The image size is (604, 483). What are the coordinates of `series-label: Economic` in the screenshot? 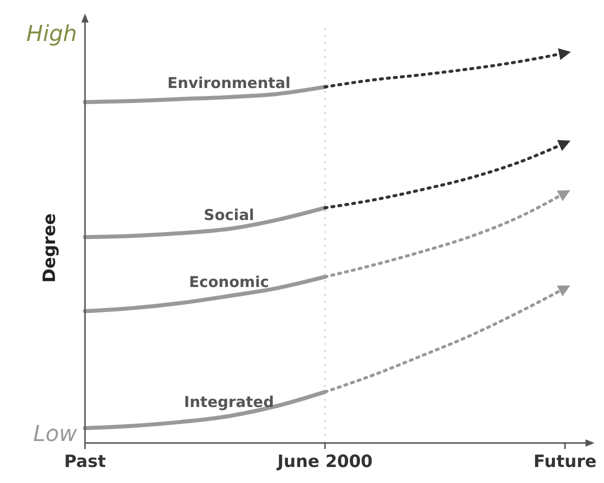 It's located at (229, 281).